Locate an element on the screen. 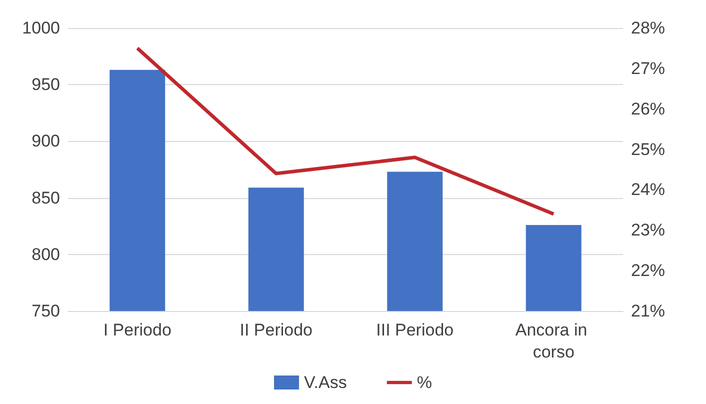  legend-label: V.Ass is located at coordinates (325, 382).